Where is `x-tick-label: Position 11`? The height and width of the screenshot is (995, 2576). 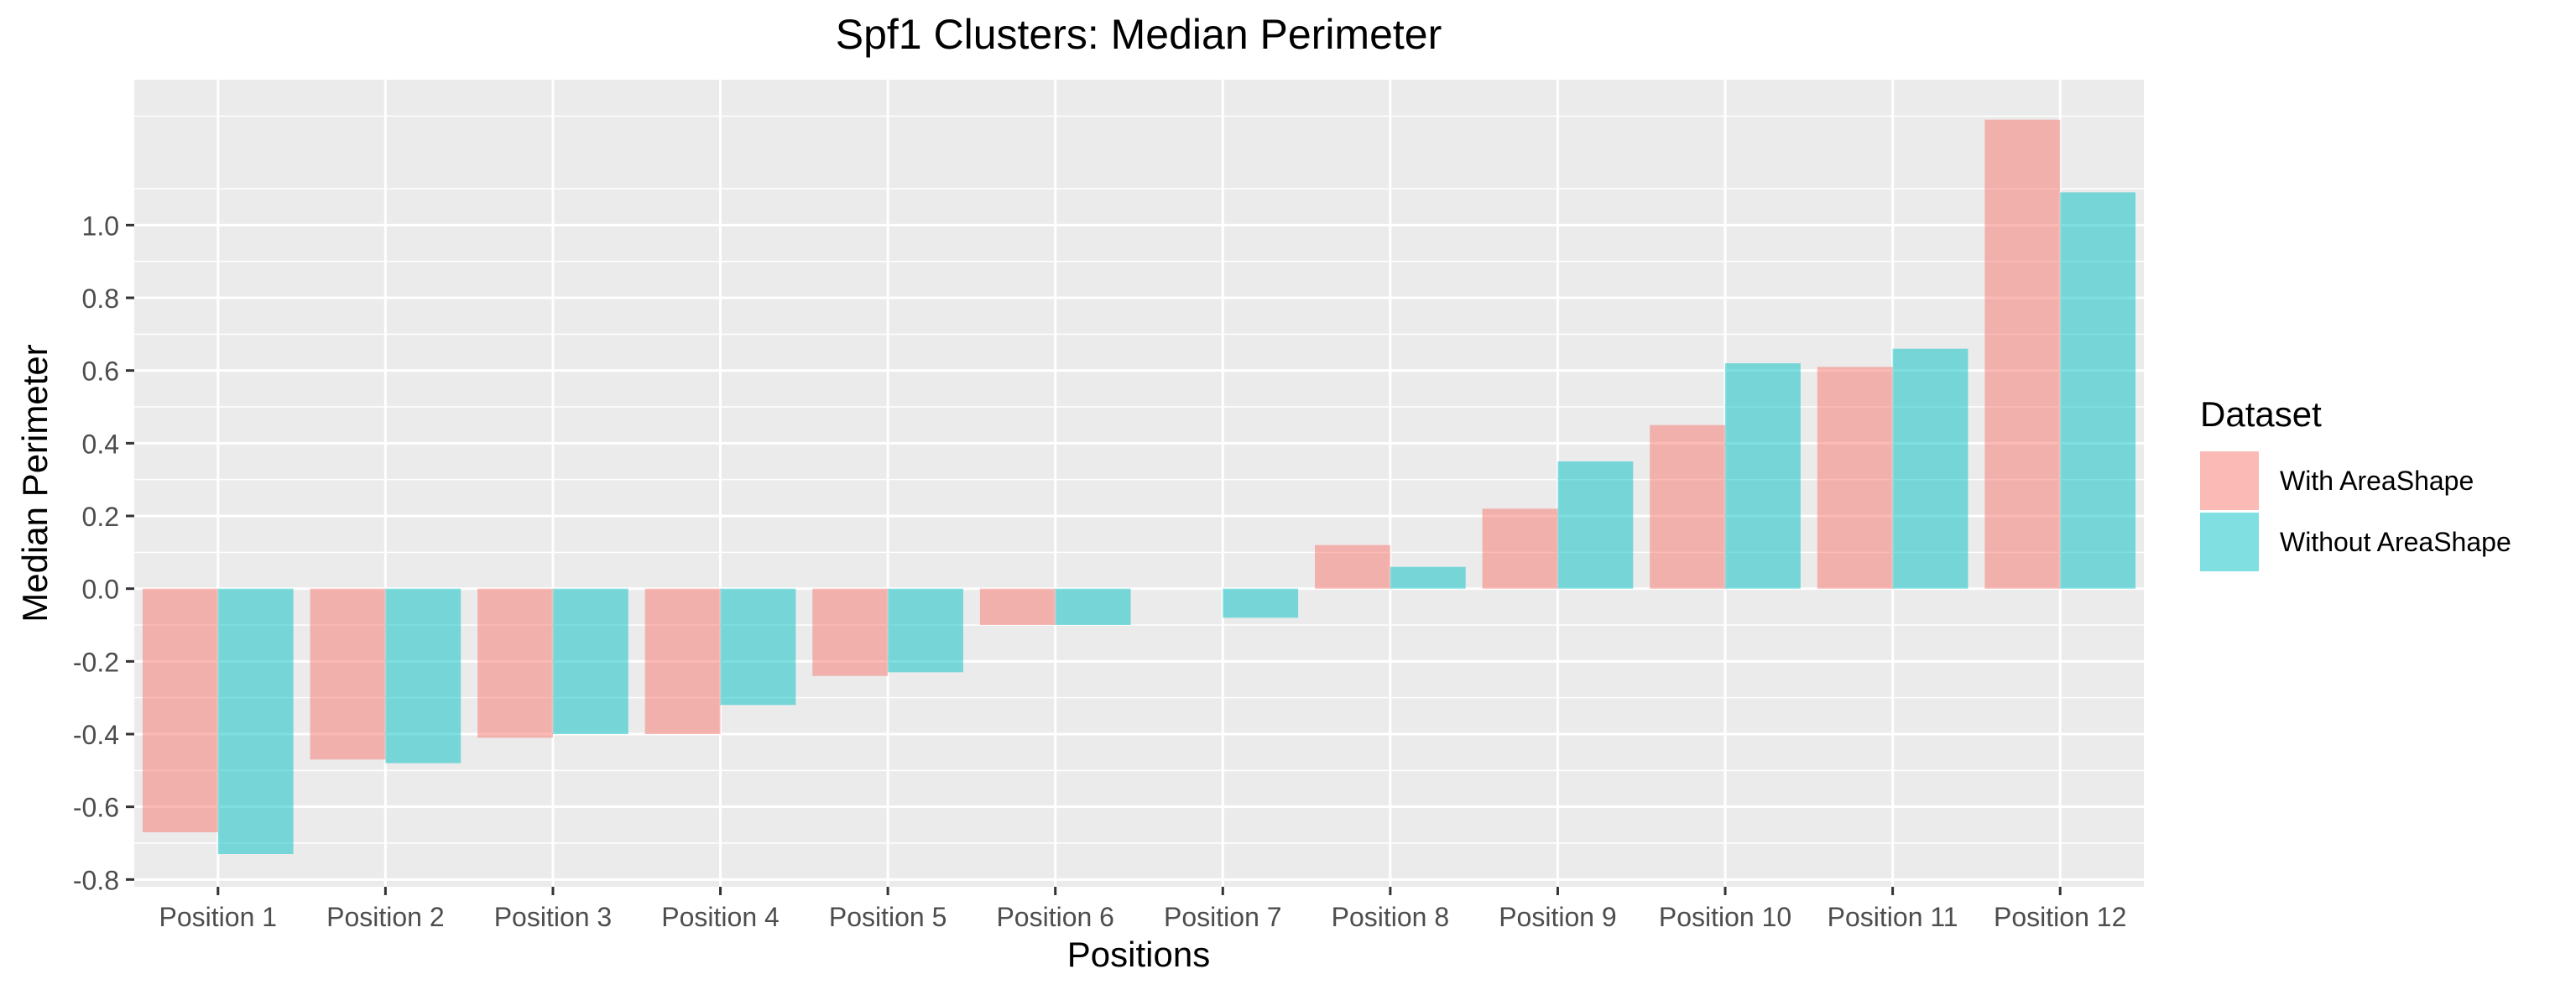 x-tick-label: Position 11 is located at coordinates (1893, 917).